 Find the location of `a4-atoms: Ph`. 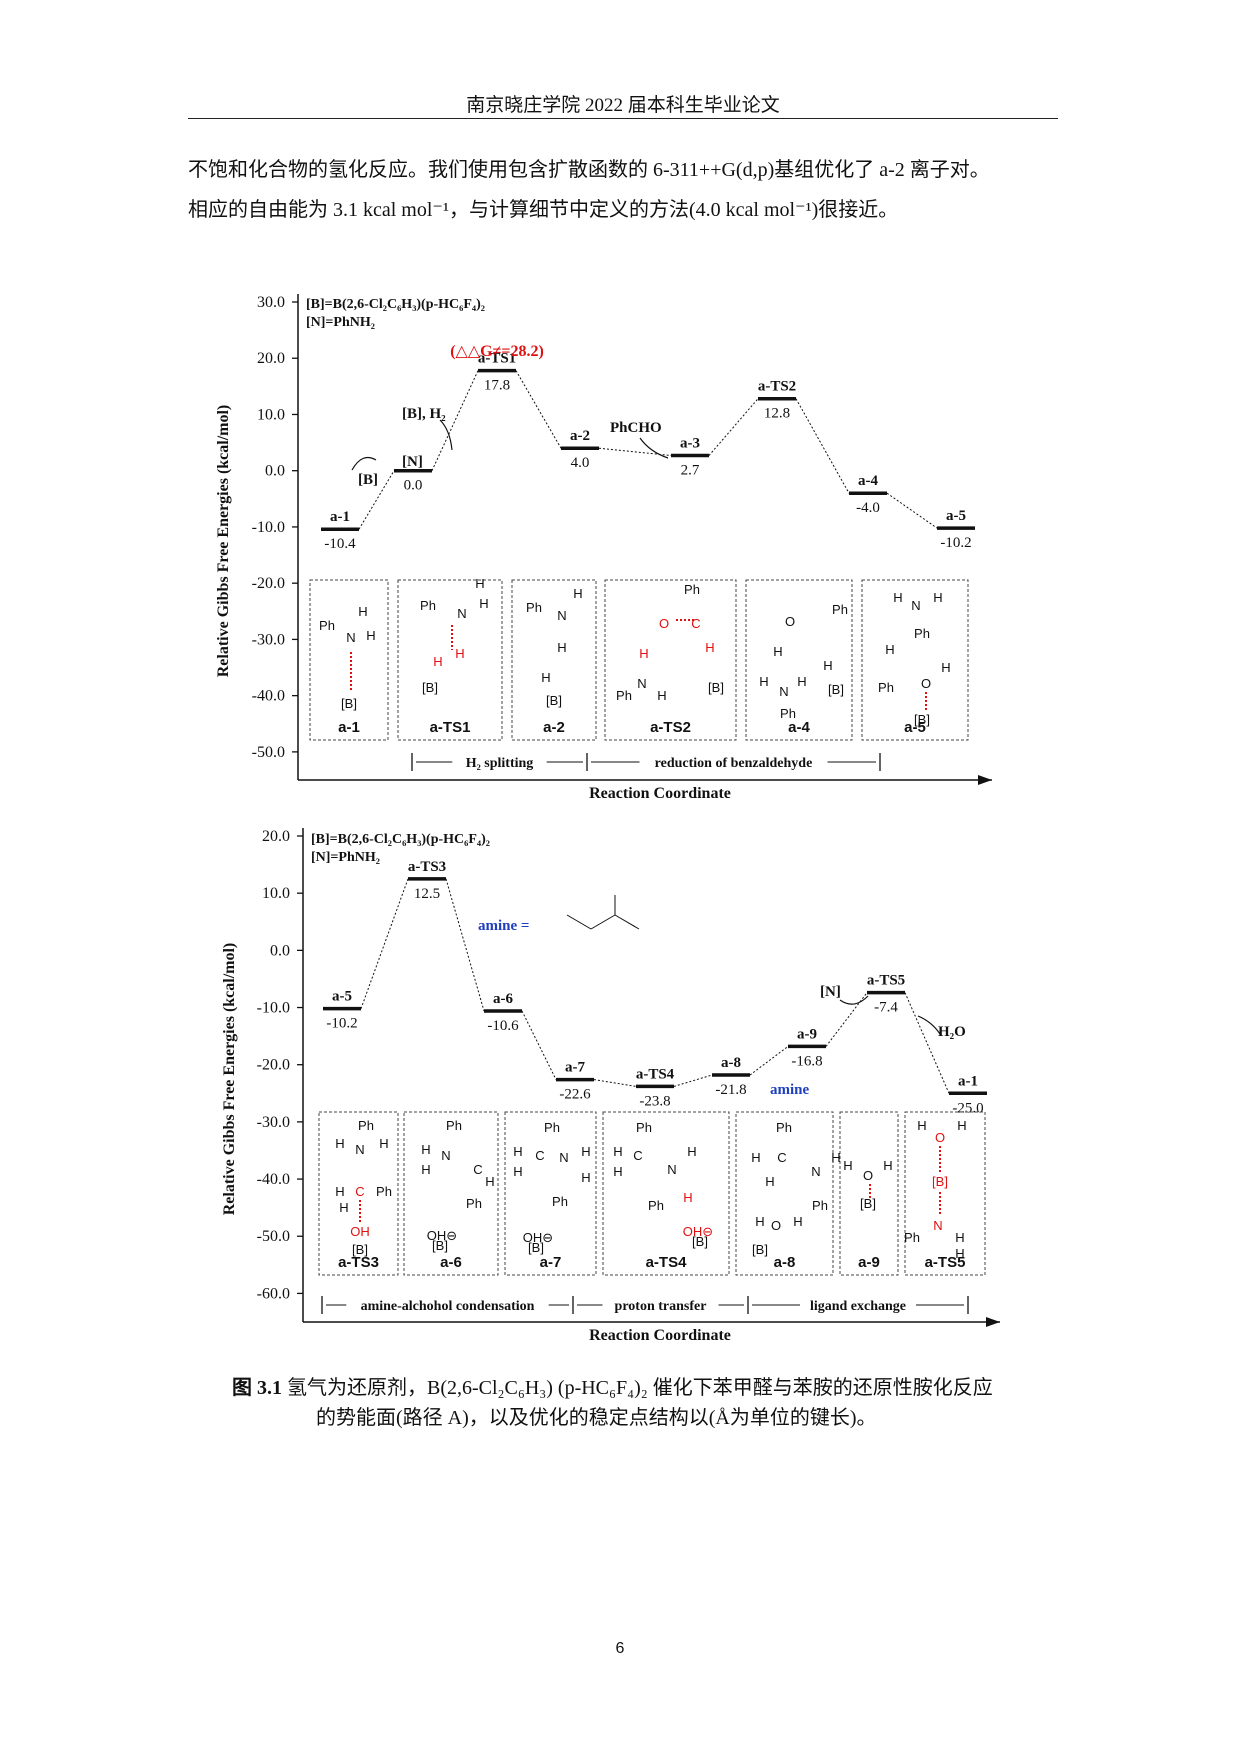

a4-atoms: Ph is located at coordinates (788, 713).